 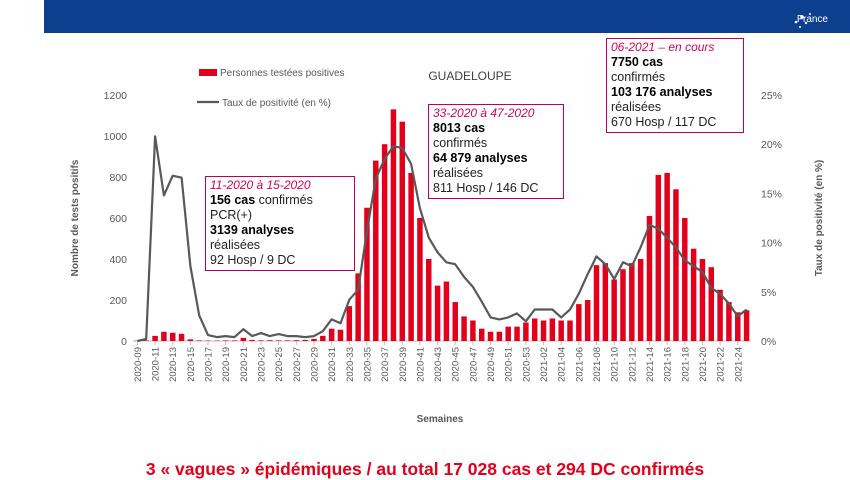 What do you see at coordinates (75, 217) in the screenshot?
I see `y-axis-title: Nombre de tests positifs` at bounding box center [75, 217].